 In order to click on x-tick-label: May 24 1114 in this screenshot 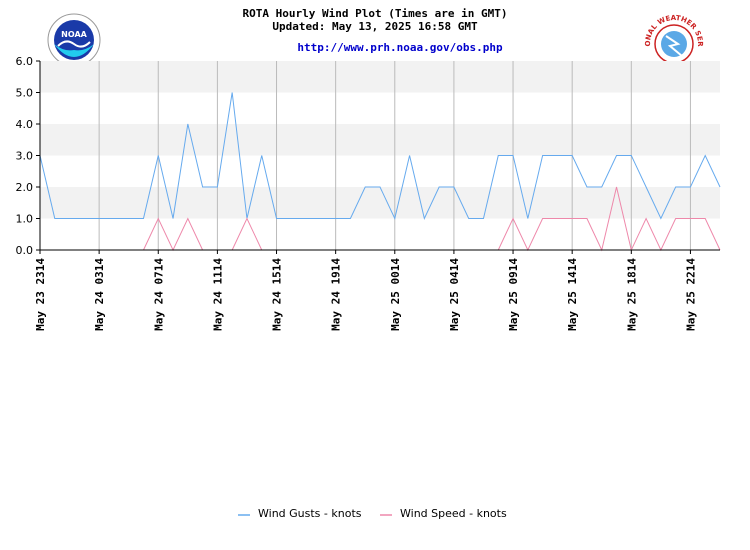, I will do `click(217, 294)`.